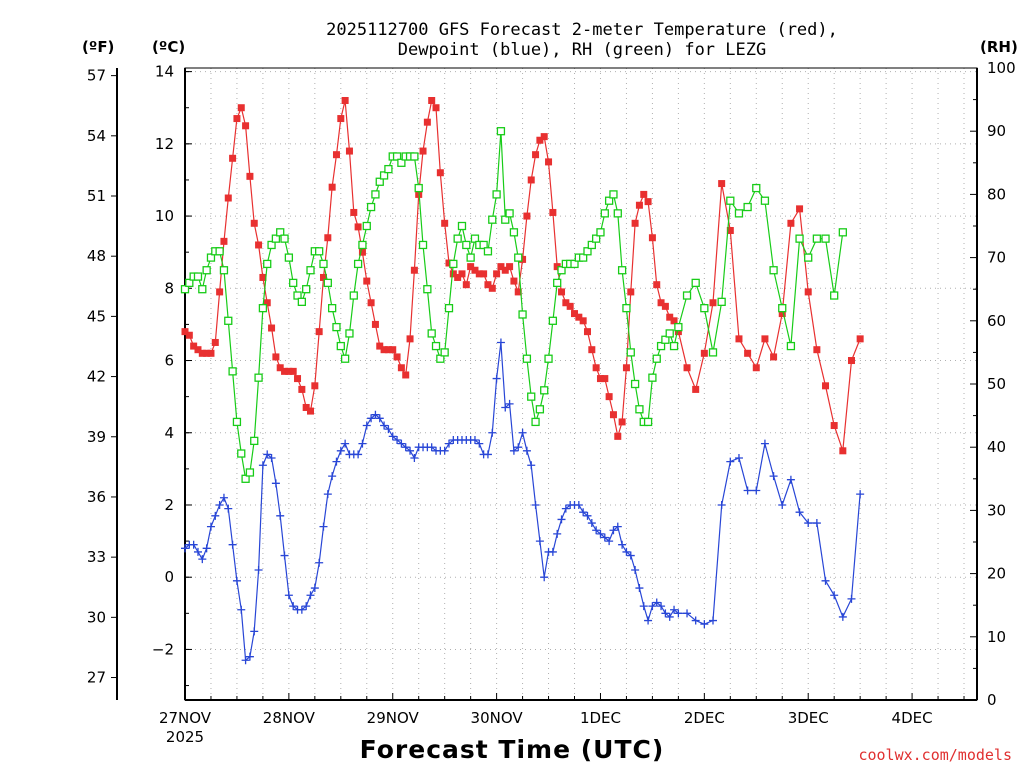 Image resolution: width=1024 pixels, height=768 pixels. Describe the element at coordinates (164, 216) in the screenshot. I see `celsius-tick-label: 10` at that location.